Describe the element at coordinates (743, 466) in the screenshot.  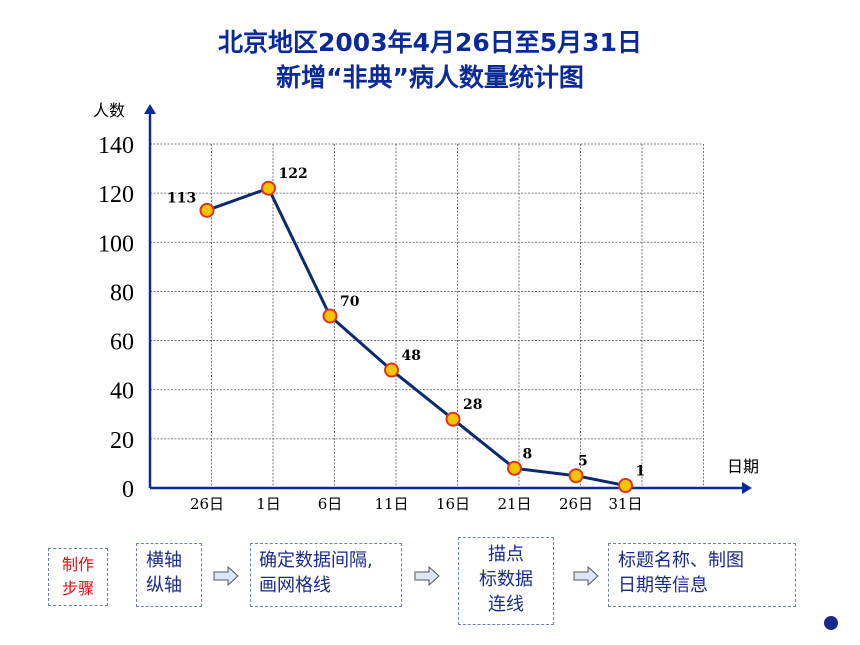
I see `x-axis-label: 日期` at that location.